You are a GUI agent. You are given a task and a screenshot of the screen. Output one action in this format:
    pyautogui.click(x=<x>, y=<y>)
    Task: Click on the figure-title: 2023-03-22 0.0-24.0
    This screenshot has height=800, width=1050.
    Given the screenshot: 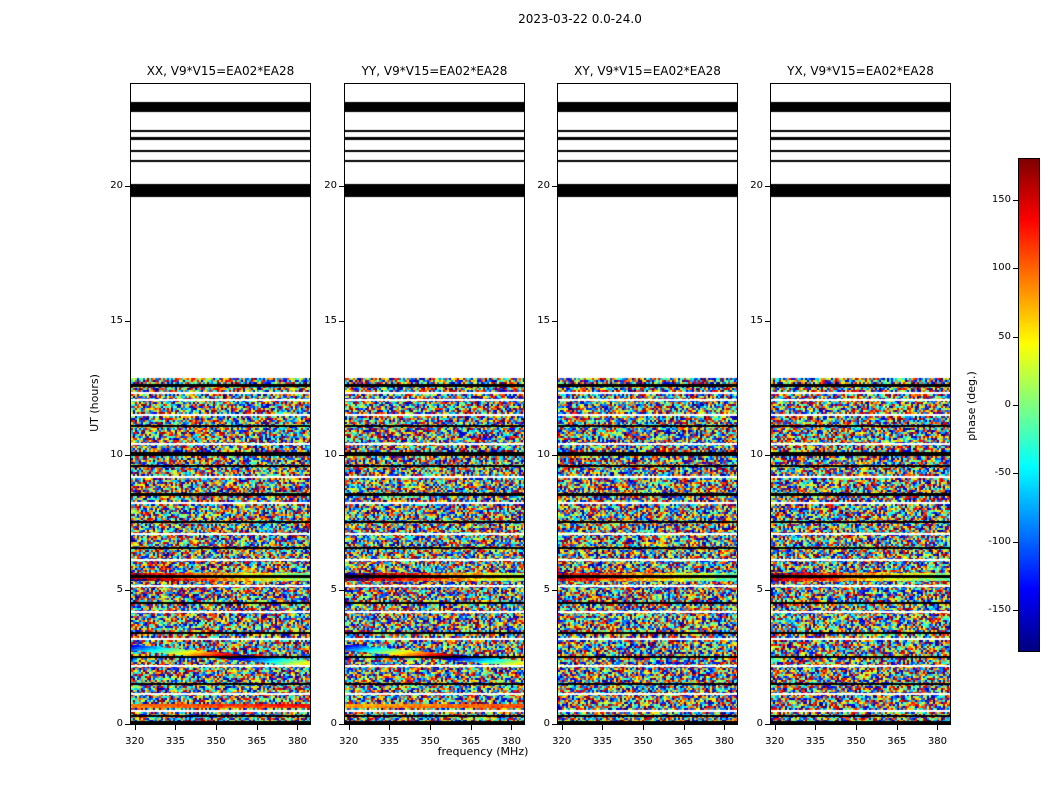 What is the action you would take?
    pyautogui.click(x=580, y=19)
    